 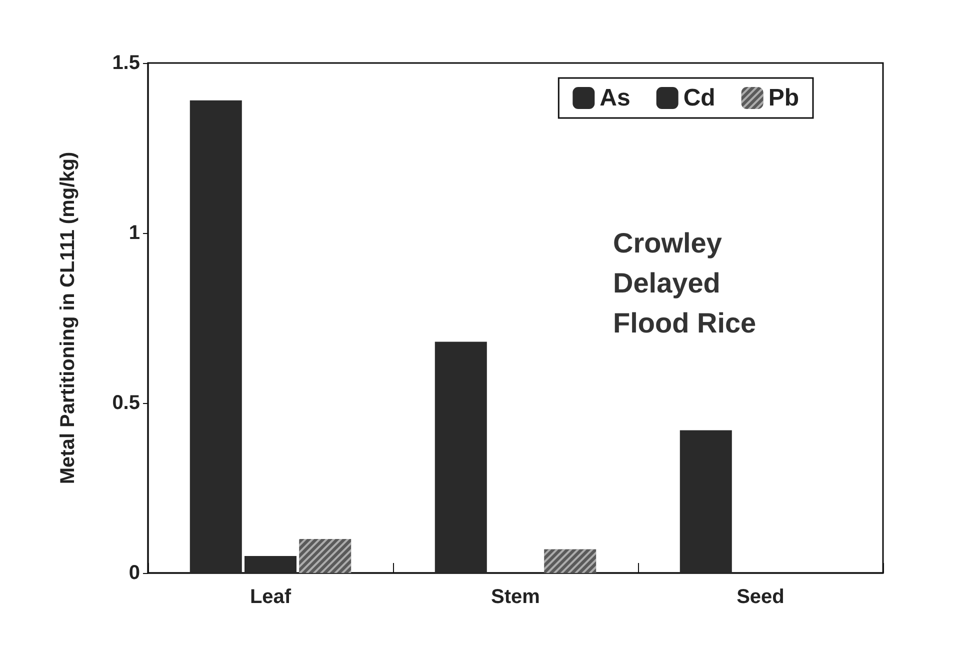 What do you see at coordinates (126, 63) in the screenshot?
I see `y-tick-label: 1.5` at bounding box center [126, 63].